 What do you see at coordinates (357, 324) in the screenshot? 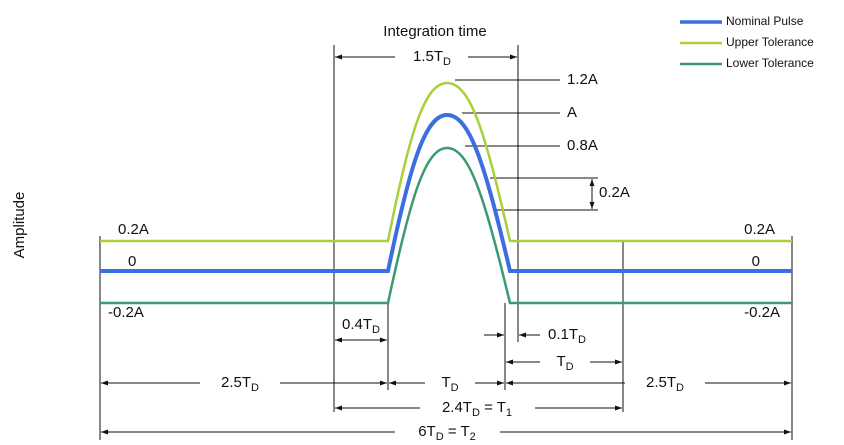
I see `label-text: 0.4T` at bounding box center [357, 324].